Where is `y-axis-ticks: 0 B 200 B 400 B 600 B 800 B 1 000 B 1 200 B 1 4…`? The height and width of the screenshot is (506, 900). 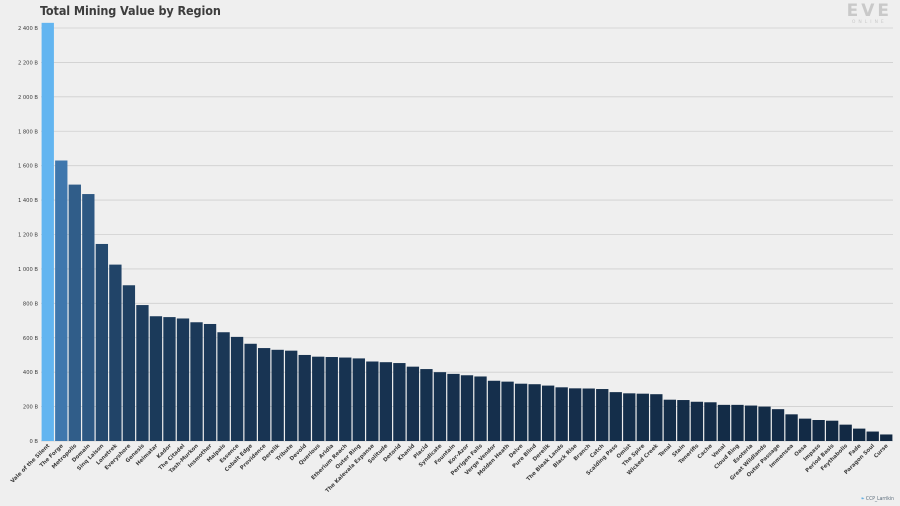 y-axis-ticks: 0 B 200 B 400 B 600 B 800 B 1 000 B 1 200 B 1 4… is located at coordinates (28, 235).